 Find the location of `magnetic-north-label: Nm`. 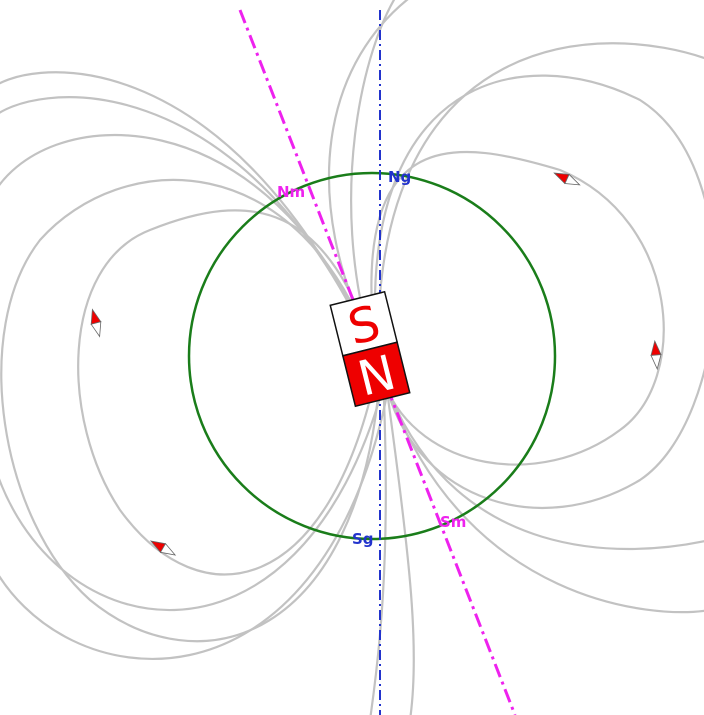

magnetic-north-label: Nm is located at coordinates (291, 192).